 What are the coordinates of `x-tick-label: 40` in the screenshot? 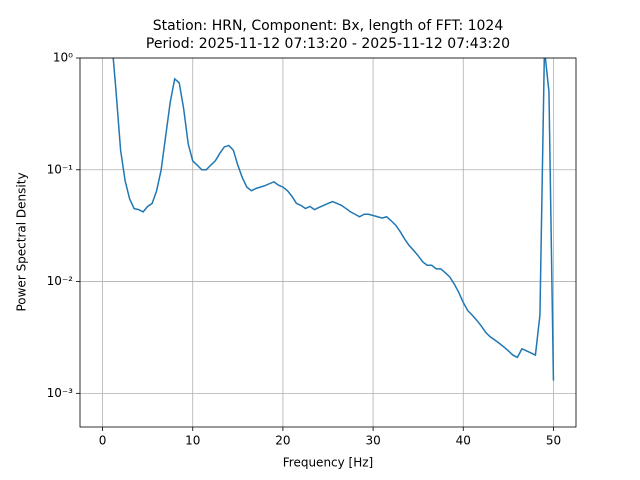 It's located at (463, 441).